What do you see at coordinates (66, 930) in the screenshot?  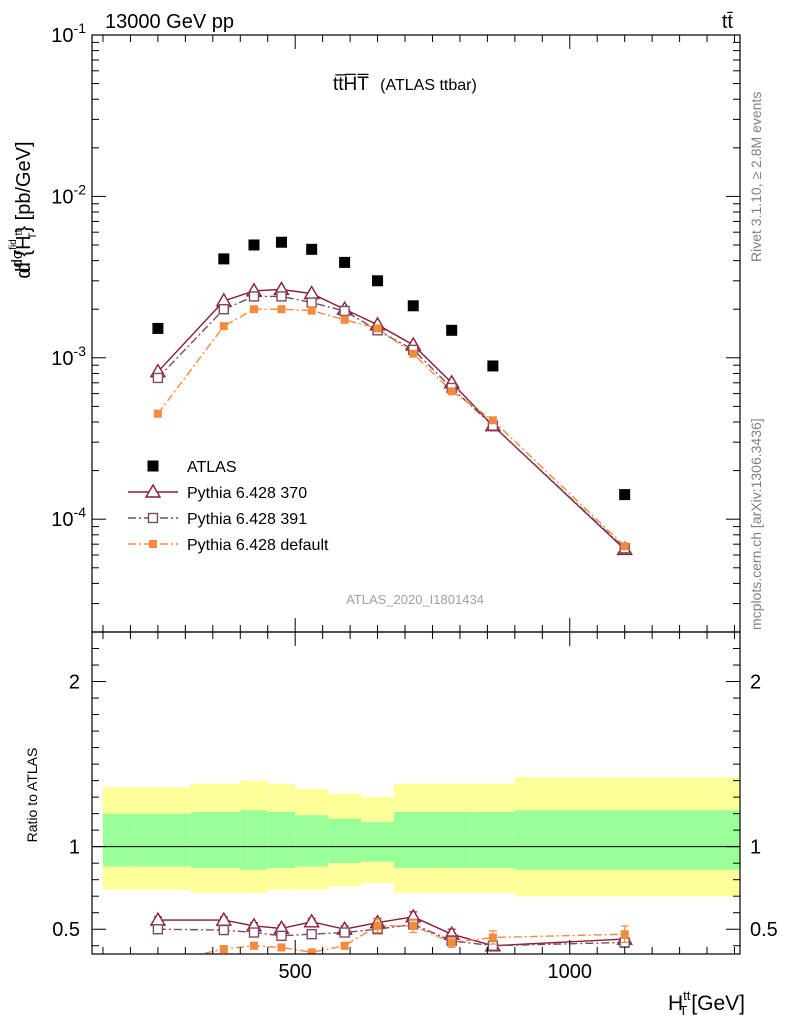 I see `ratio-y-tick-label-left: 0.5` at bounding box center [66, 930].